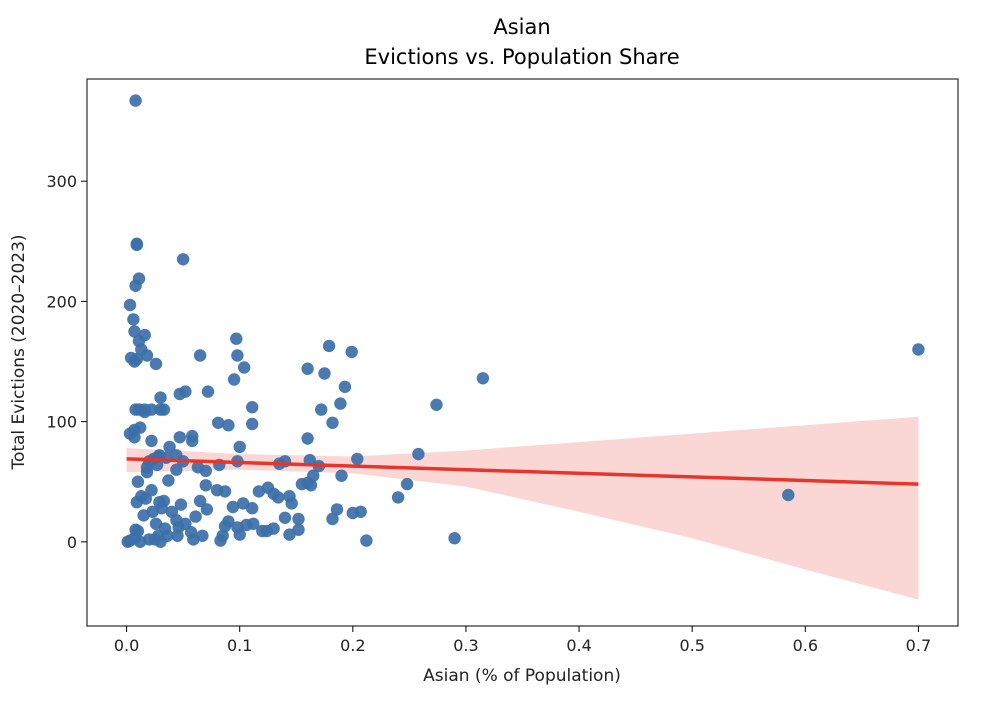 The width and height of the screenshot is (982, 701). Describe the element at coordinates (352, 645) in the screenshot. I see `x-tick-label: 0.2` at that location.